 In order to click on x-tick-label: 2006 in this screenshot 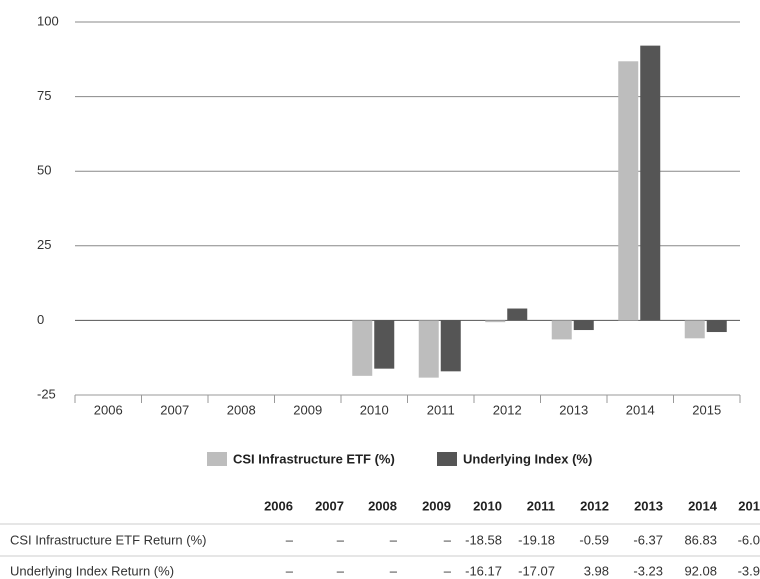, I will do `click(108, 409)`.